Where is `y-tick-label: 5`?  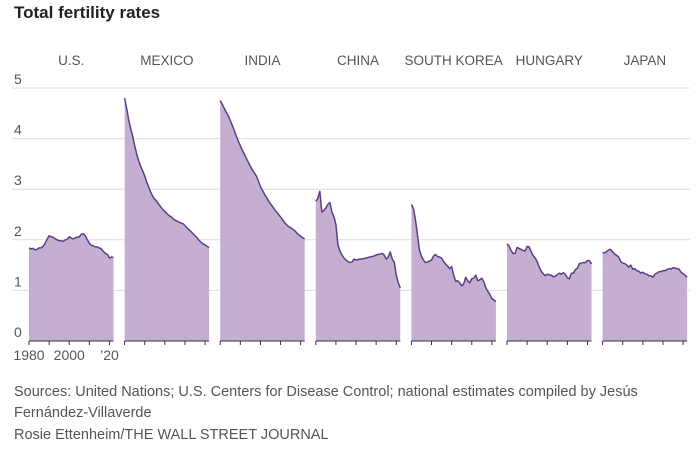 y-tick-label: 5 is located at coordinates (18, 79).